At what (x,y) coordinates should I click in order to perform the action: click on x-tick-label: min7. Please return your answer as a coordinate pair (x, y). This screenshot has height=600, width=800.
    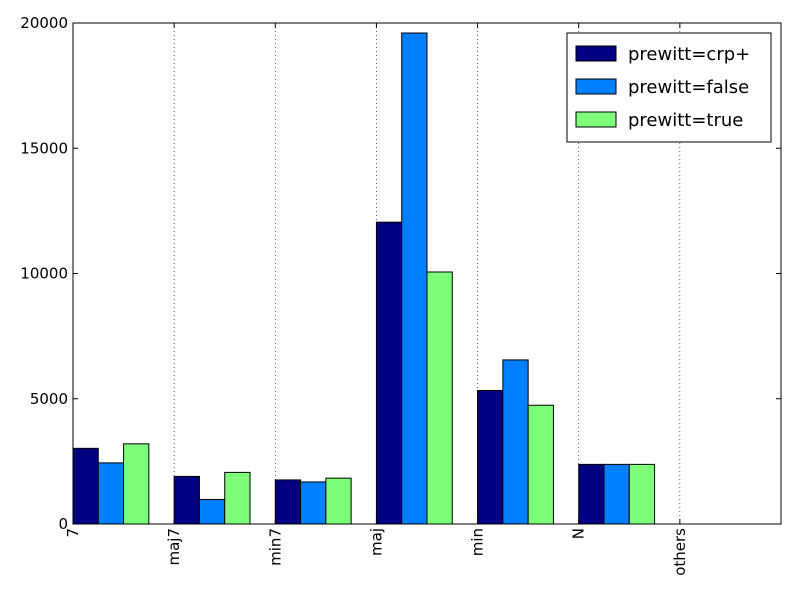
    Looking at the image, I should click on (275, 547).